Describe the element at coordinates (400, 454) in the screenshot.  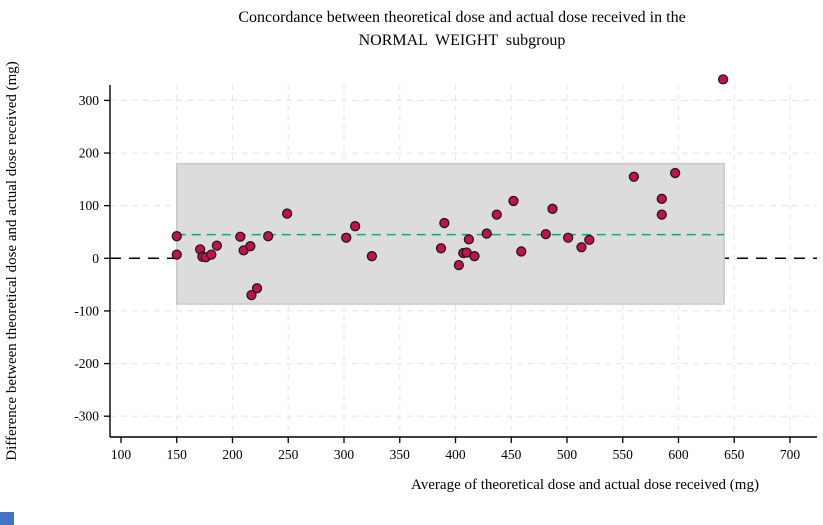
I see `x-tick-label: 350` at that location.